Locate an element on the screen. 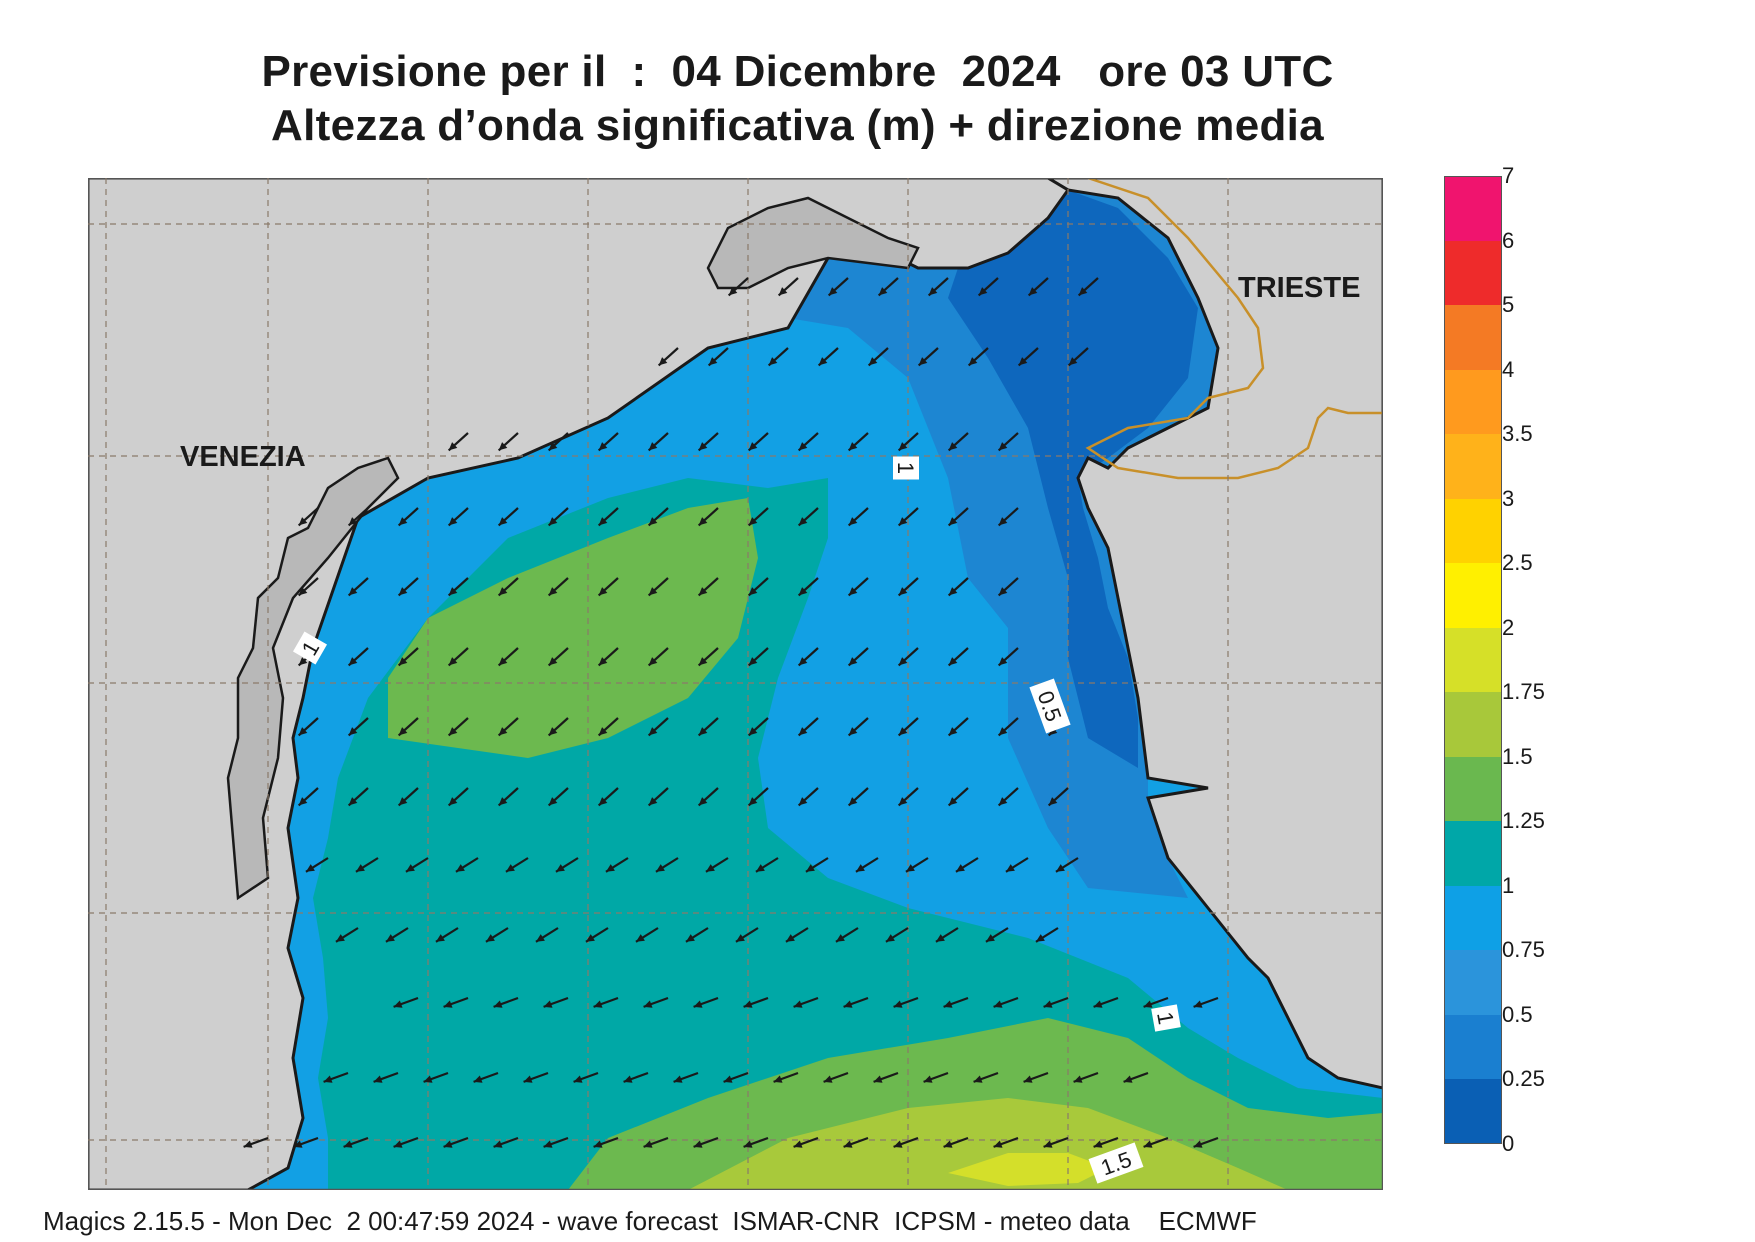 The height and width of the screenshot is (1242, 1755). colorbar-tick-label: 1 is located at coordinates (1508, 885).